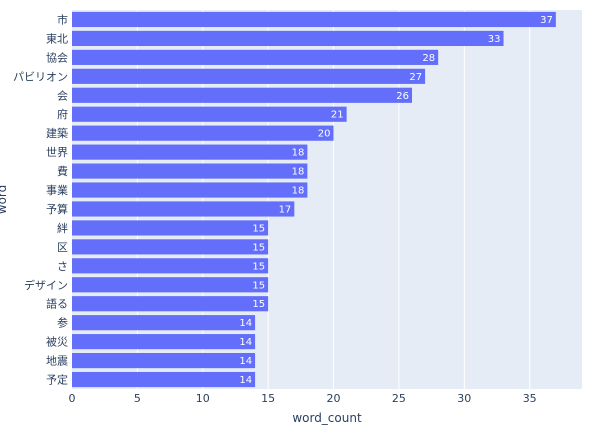 The height and width of the screenshot is (434, 600). Describe the element at coordinates (62, 266) in the screenshot. I see `y-tick-label-13: さ` at that location.